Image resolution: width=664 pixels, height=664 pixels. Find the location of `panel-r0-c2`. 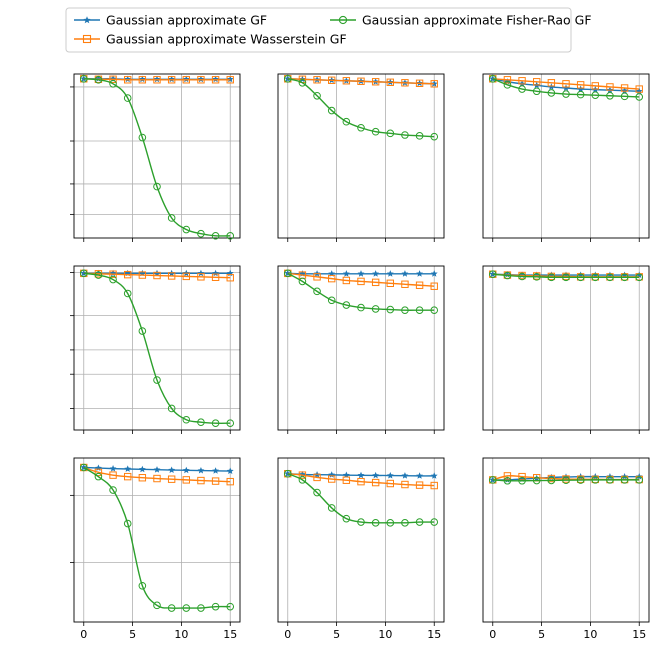

panel-r0-c2 is located at coordinates (566, 157).